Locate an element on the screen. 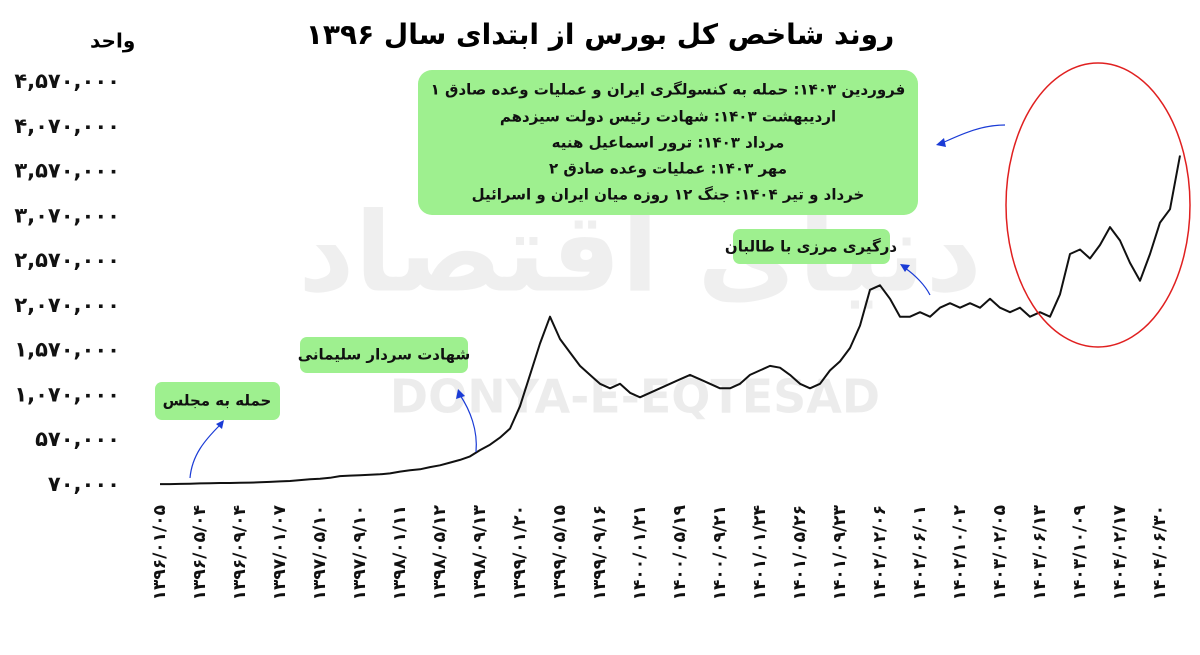 The image size is (1200, 655). x-tick-label: ۱۴۰۲/۰۲/۰۶ is located at coordinates (880, 552).